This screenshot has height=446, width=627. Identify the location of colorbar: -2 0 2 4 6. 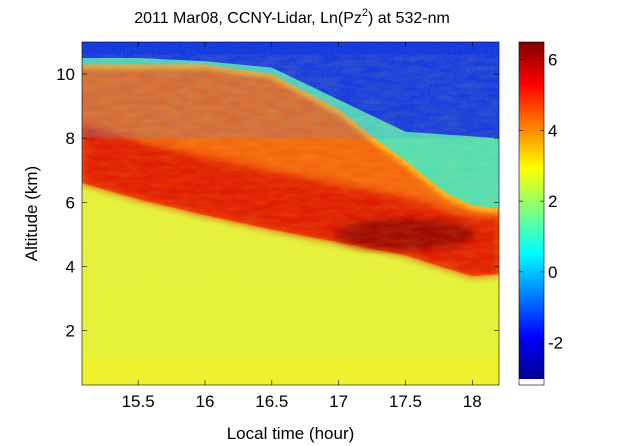
(540, 213).